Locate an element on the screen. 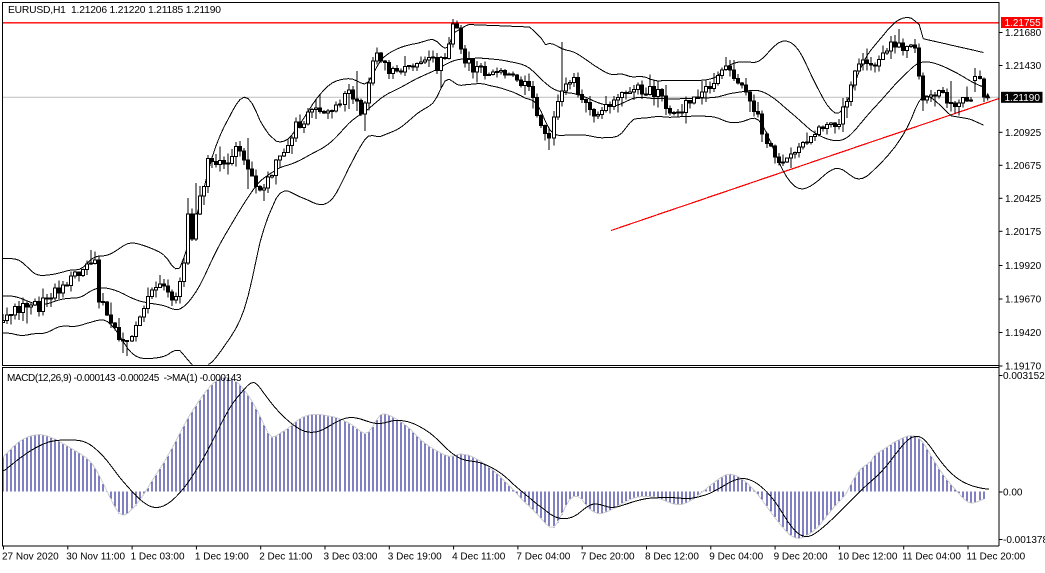 The height and width of the screenshot is (573, 1045). svg-text: 3 Dec 19:00 is located at coordinates (415, 557).